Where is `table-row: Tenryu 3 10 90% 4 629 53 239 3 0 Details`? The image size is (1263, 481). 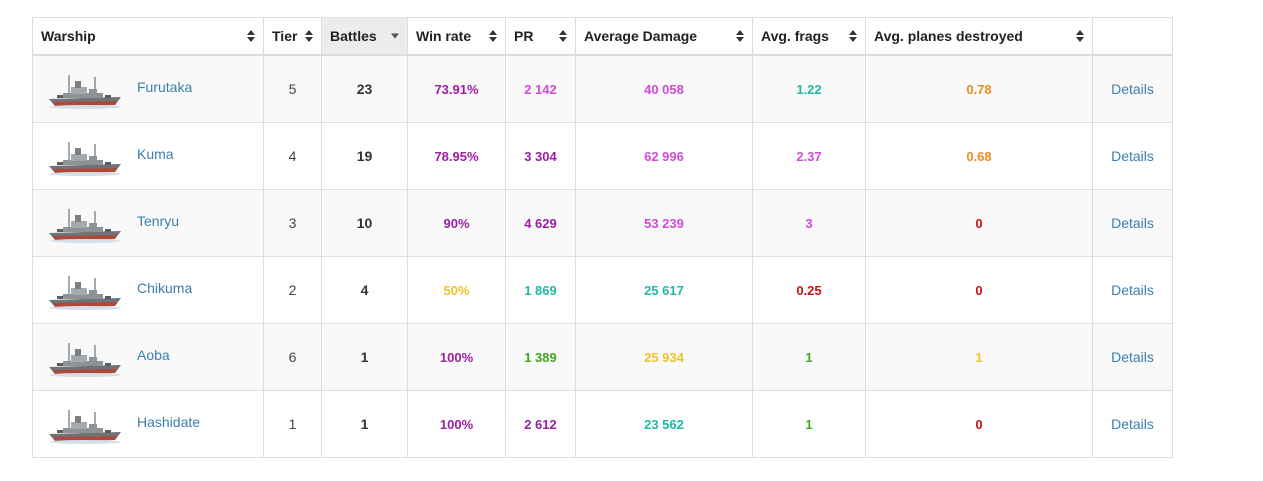 table-row: Tenryu 3 10 90% 4 629 53 239 3 0 Details is located at coordinates (602, 223).